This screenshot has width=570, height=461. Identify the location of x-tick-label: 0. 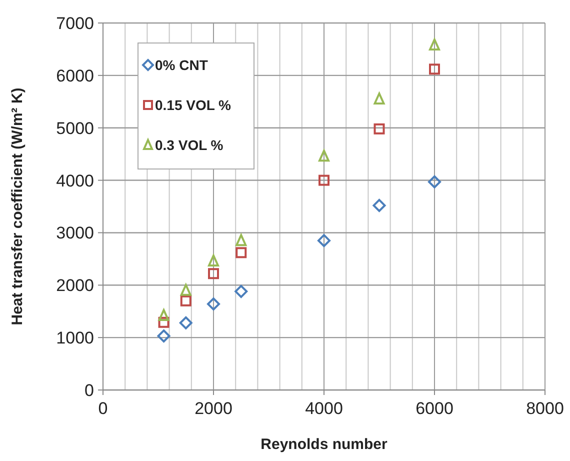
(103, 408).